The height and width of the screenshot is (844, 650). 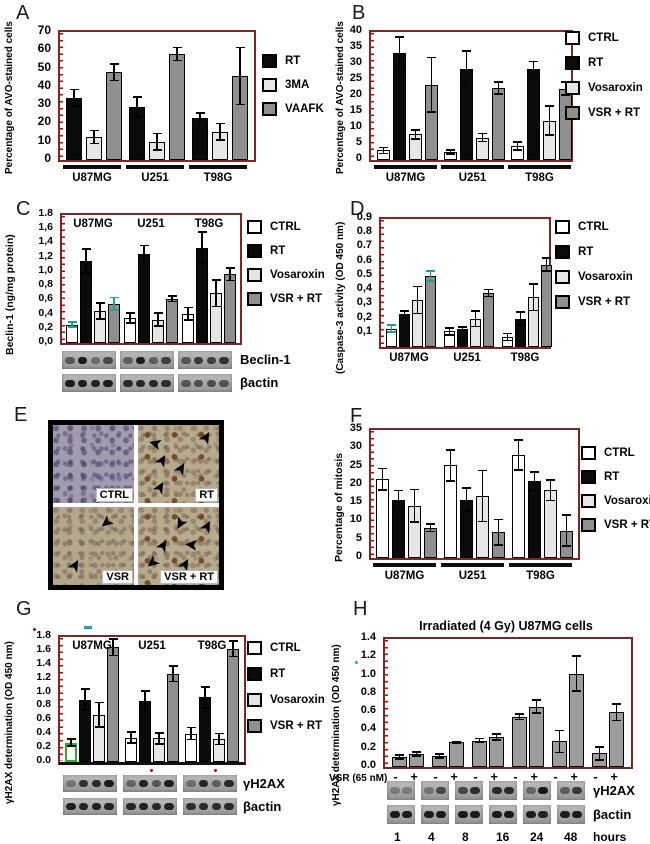 What do you see at coordinates (355, 30) in the screenshot?
I see `y-tick-label: 40` at bounding box center [355, 30].